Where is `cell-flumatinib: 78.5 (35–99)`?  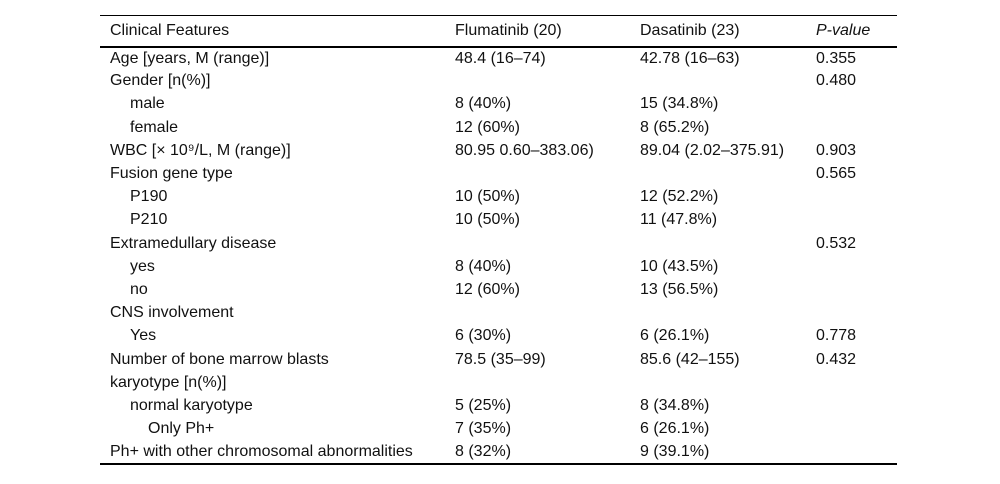
cell-flumatinib: 78.5 (35–99) is located at coordinates (500, 359).